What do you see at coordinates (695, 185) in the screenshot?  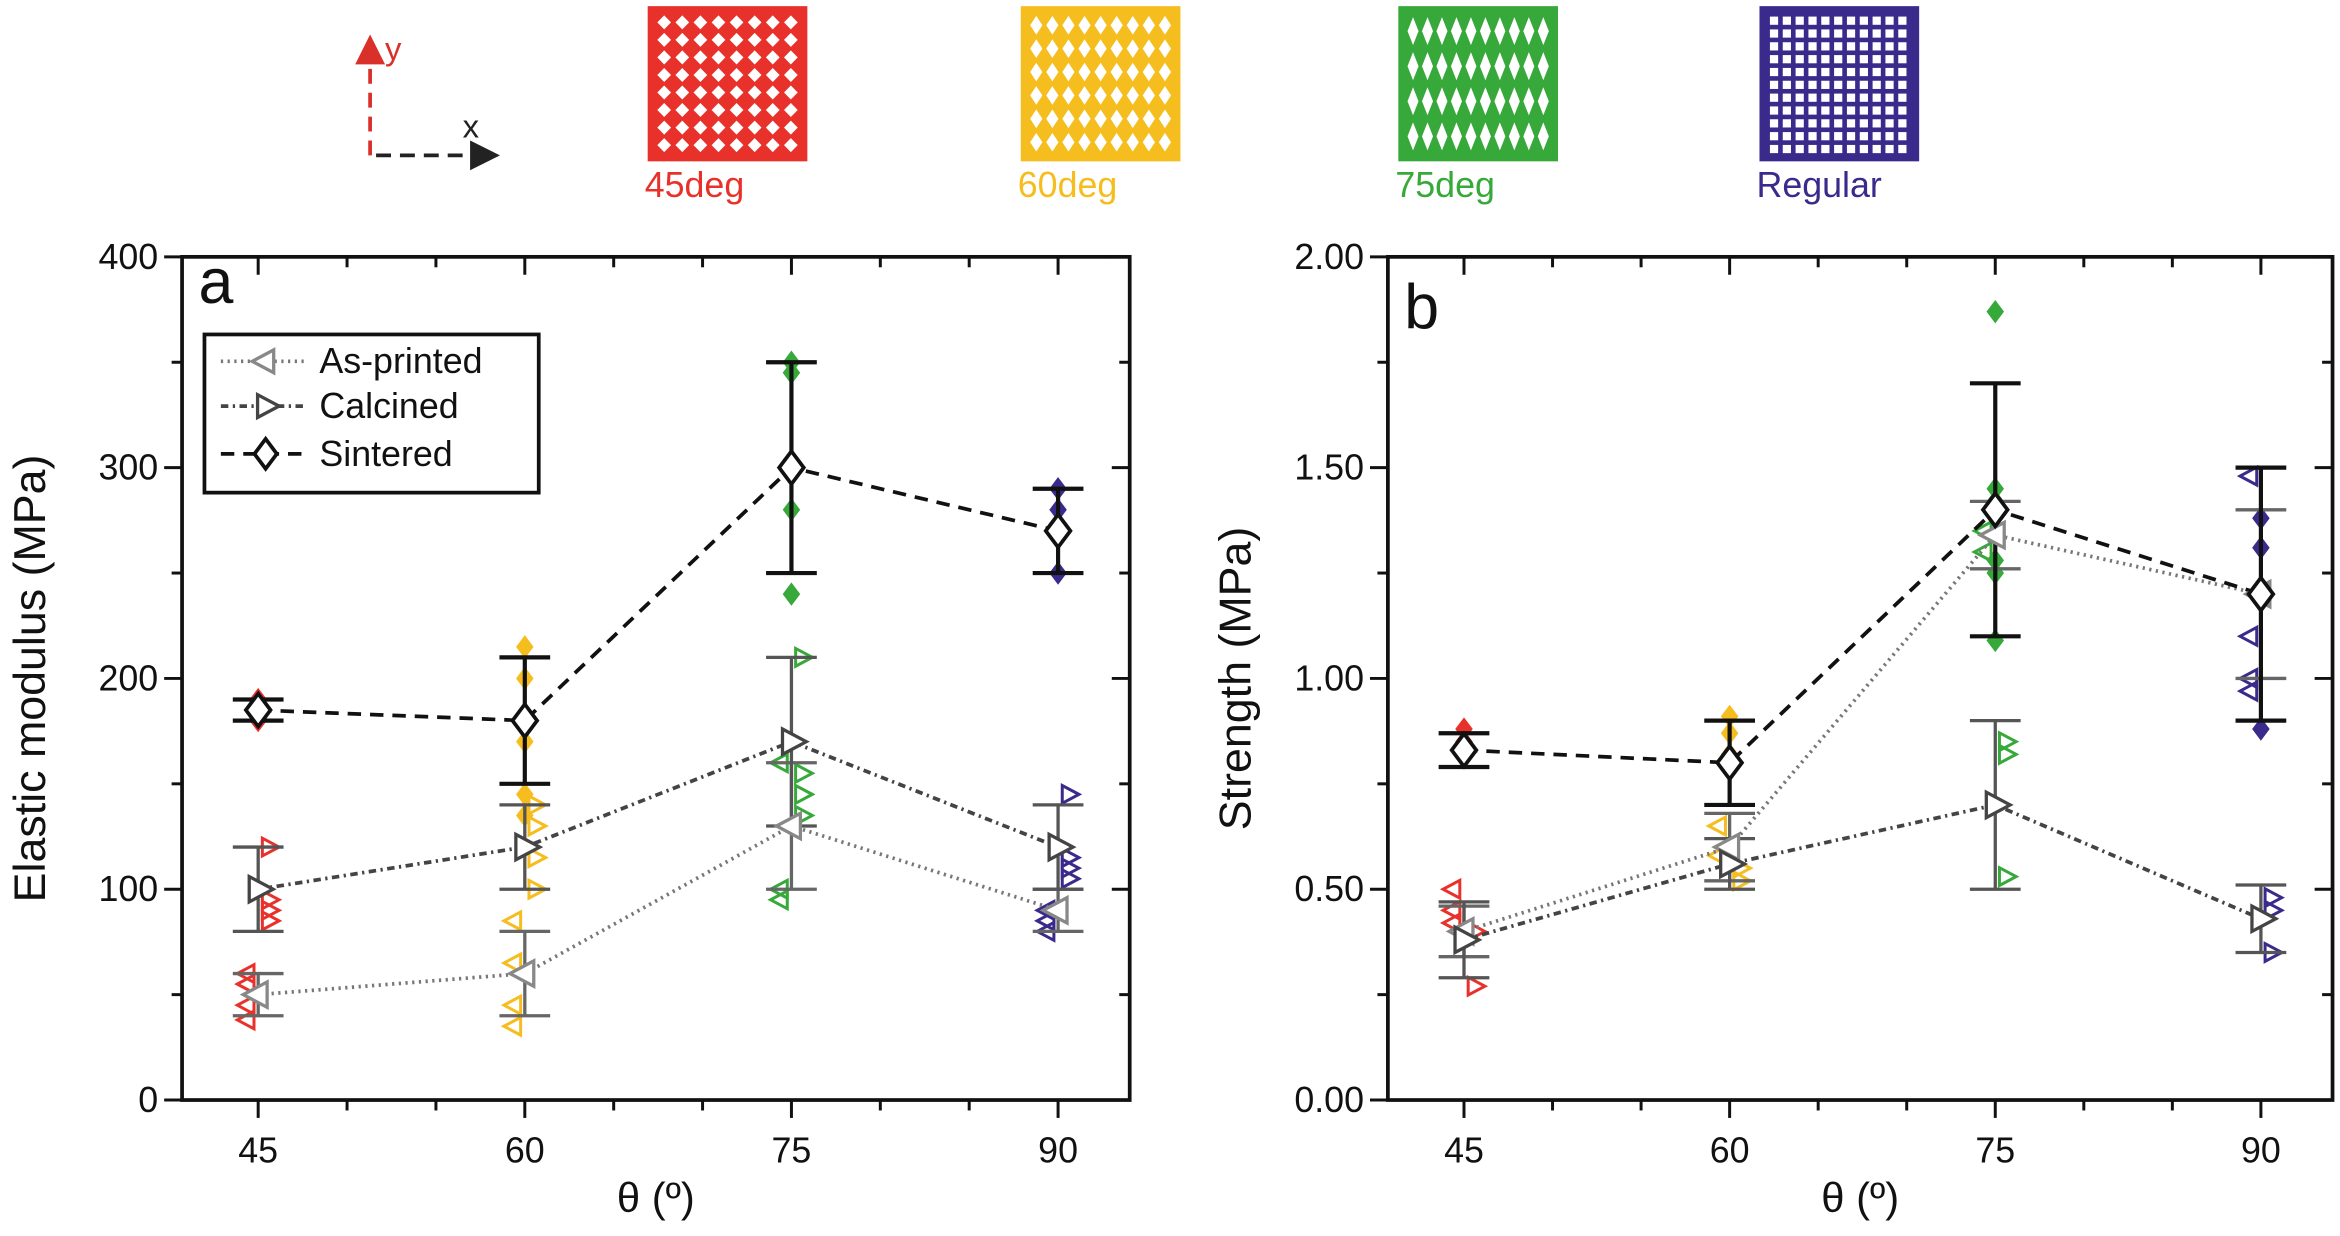 I see `pattern-label: 45deg` at bounding box center [695, 185].